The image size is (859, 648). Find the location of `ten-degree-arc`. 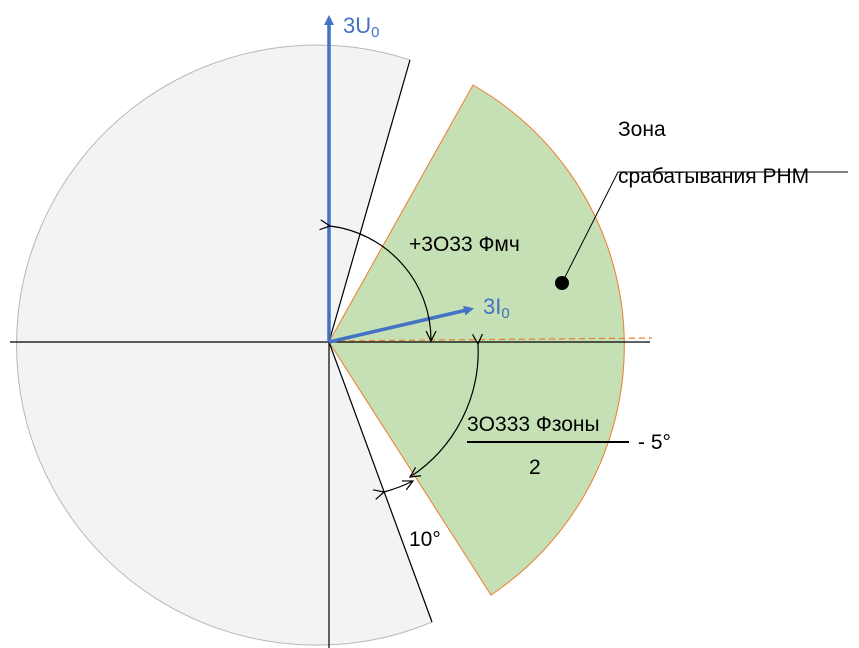

ten-degree-arc is located at coordinates (398, 486).